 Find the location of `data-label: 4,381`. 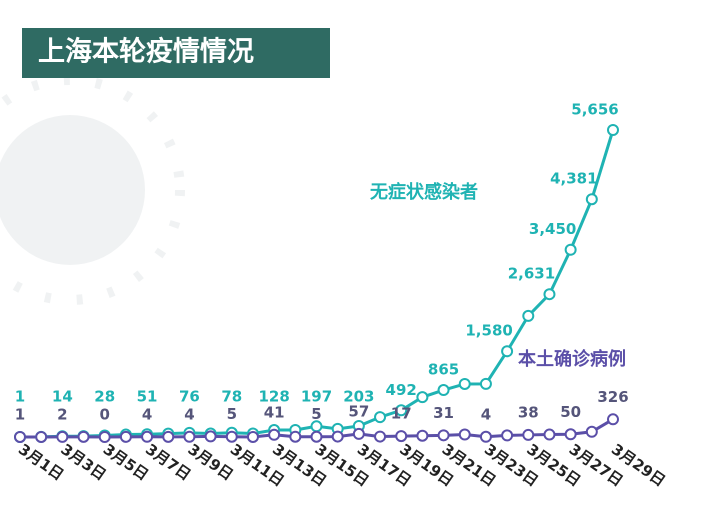

data-label: 4,381 is located at coordinates (573, 179).